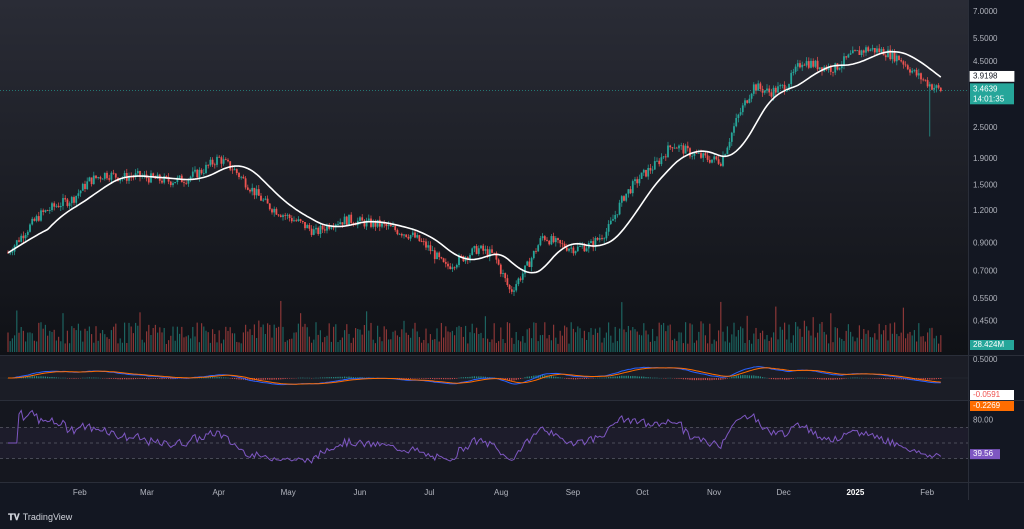  Describe the element at coordinates (985, 75) in the screenshot. I see `ma-value-tag: 3.9198` at that location.